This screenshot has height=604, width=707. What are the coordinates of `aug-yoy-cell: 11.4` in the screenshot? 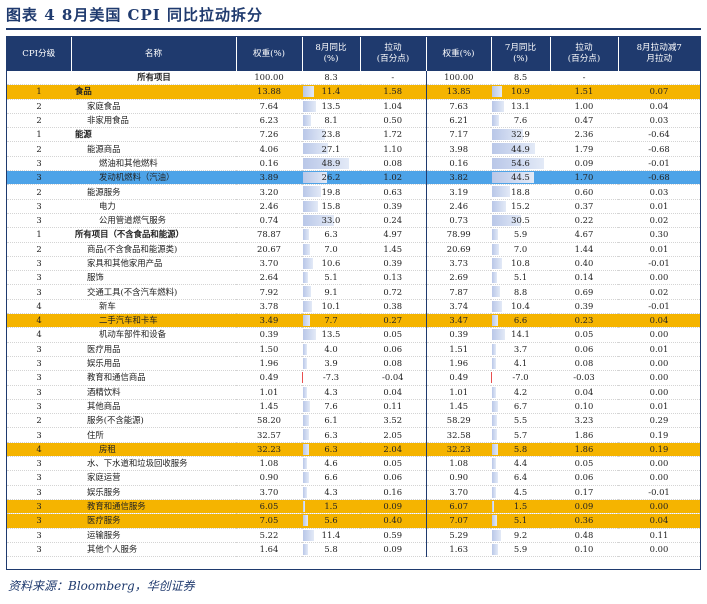 It's located at (331, 535).